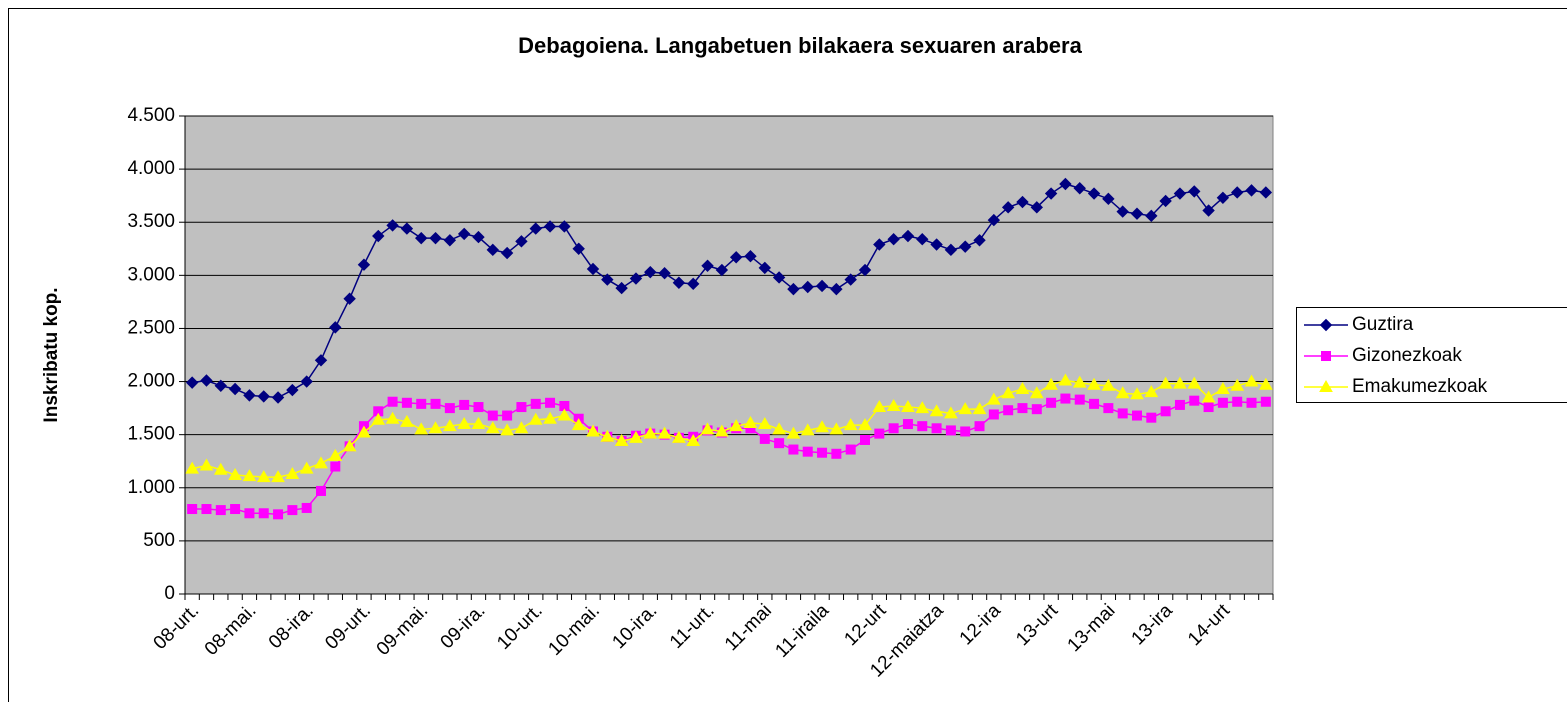 The height and width of the screenshot is (702, 1567). What do you see at coordinates (729, 456) in the screenshot?
I see `series-line` at bounding box center [729, 456].